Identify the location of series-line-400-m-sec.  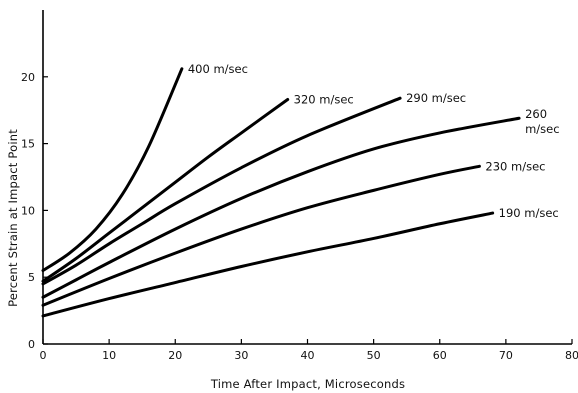
(112, 170).